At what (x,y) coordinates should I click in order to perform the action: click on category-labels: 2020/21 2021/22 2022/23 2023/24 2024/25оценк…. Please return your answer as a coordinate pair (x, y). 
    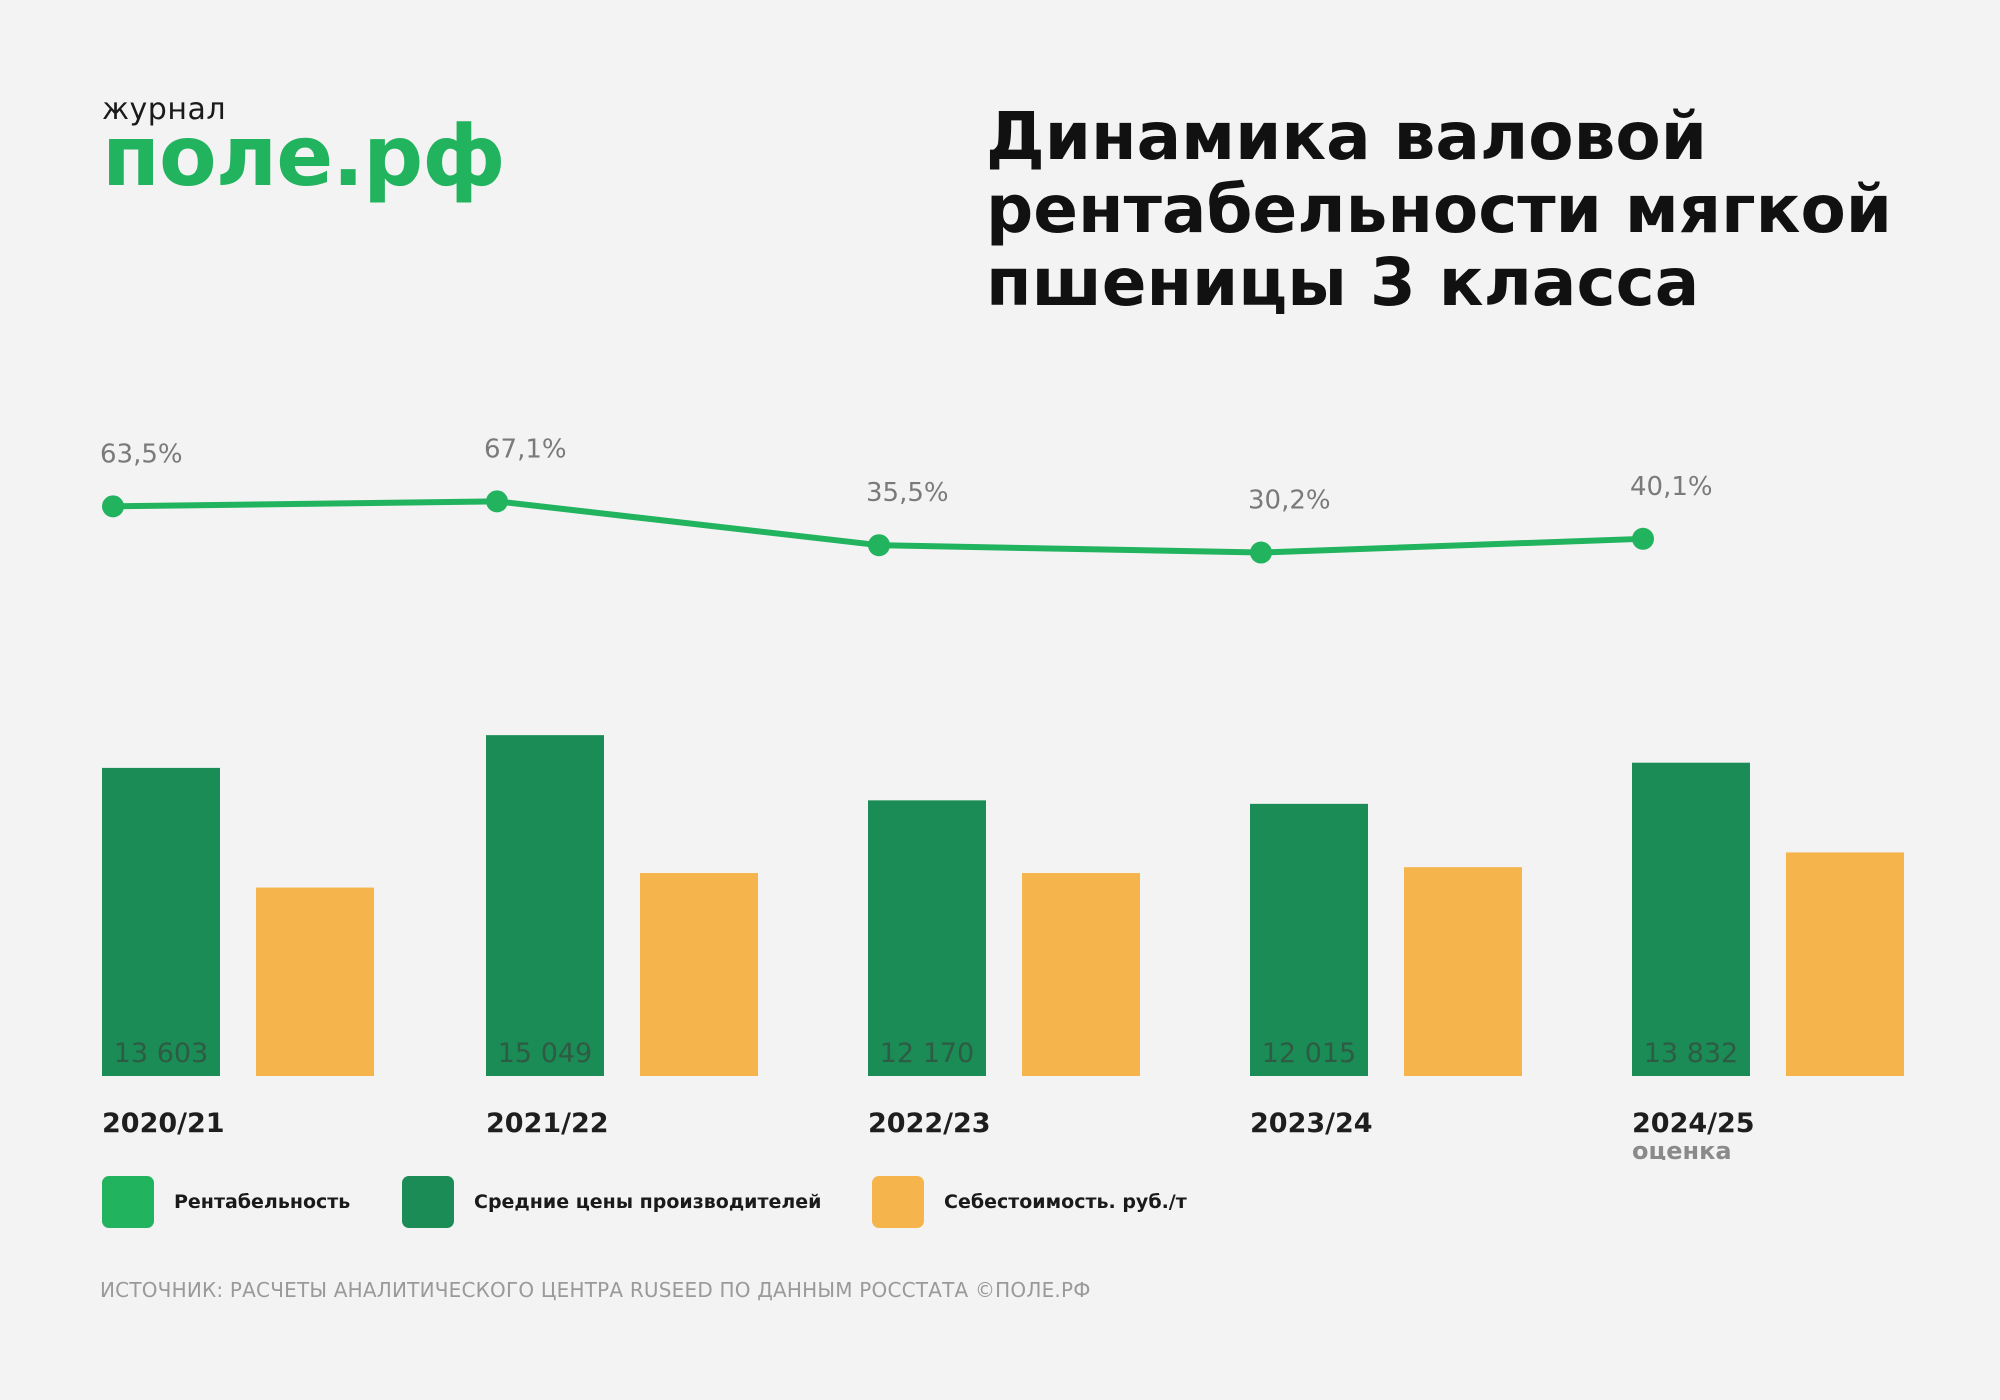
    Looking at the image, I should click on (928, 1134).